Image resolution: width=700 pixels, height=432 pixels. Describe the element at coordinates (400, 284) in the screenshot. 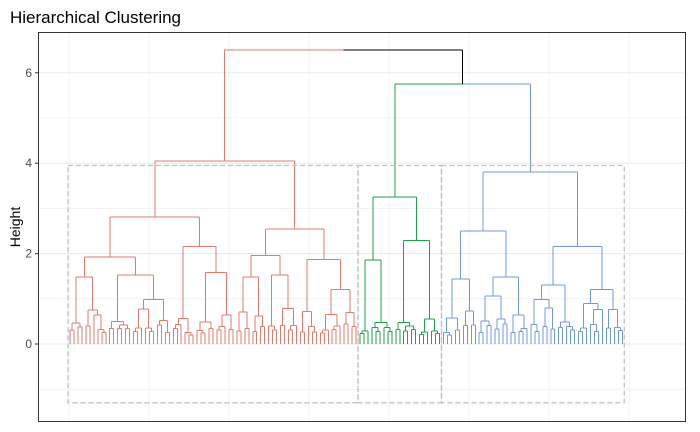

I see `cluster-2-rect` at that location.